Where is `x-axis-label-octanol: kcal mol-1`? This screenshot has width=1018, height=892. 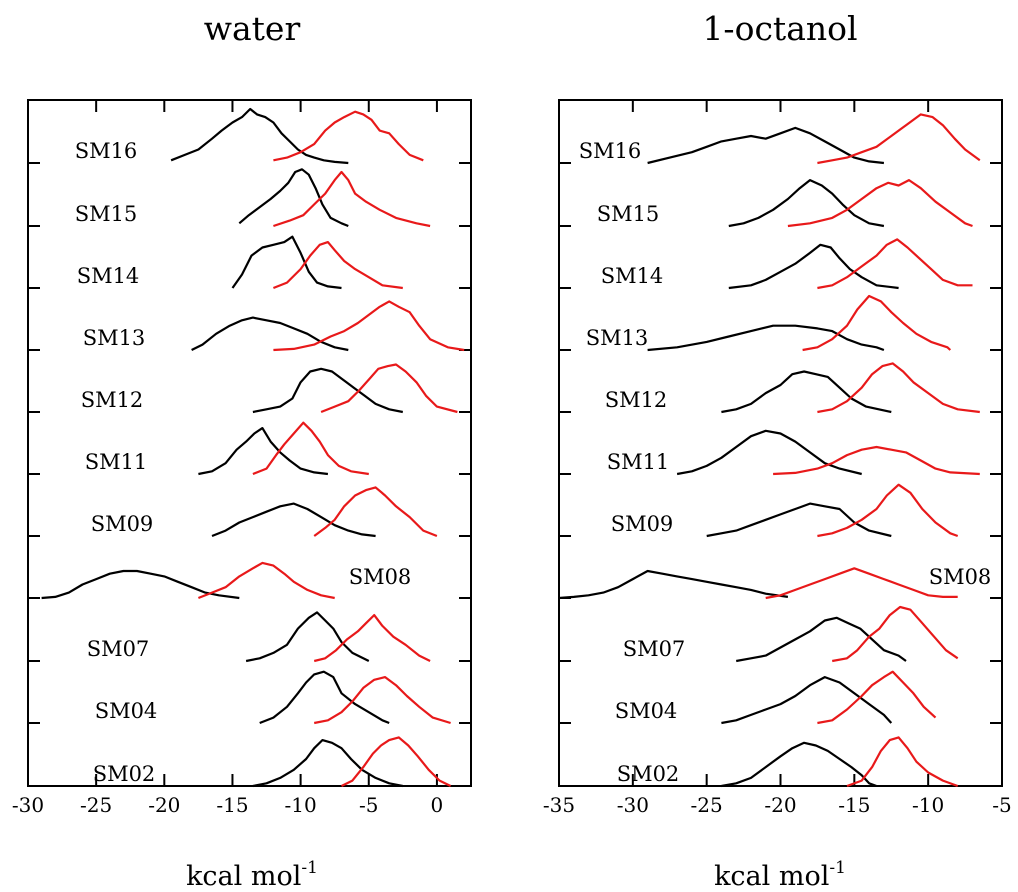
x-axis-label-octanol: kcal mol-1 is located at coordinates (780, 875).